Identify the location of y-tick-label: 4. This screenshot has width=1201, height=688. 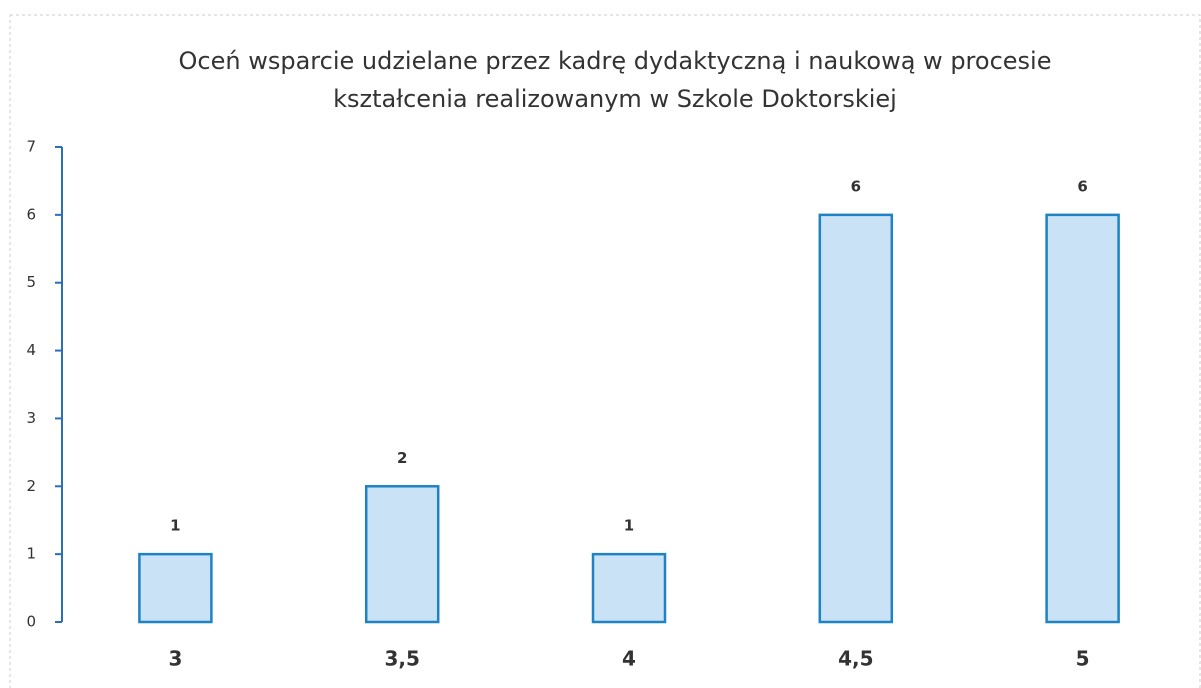
(31, 350).